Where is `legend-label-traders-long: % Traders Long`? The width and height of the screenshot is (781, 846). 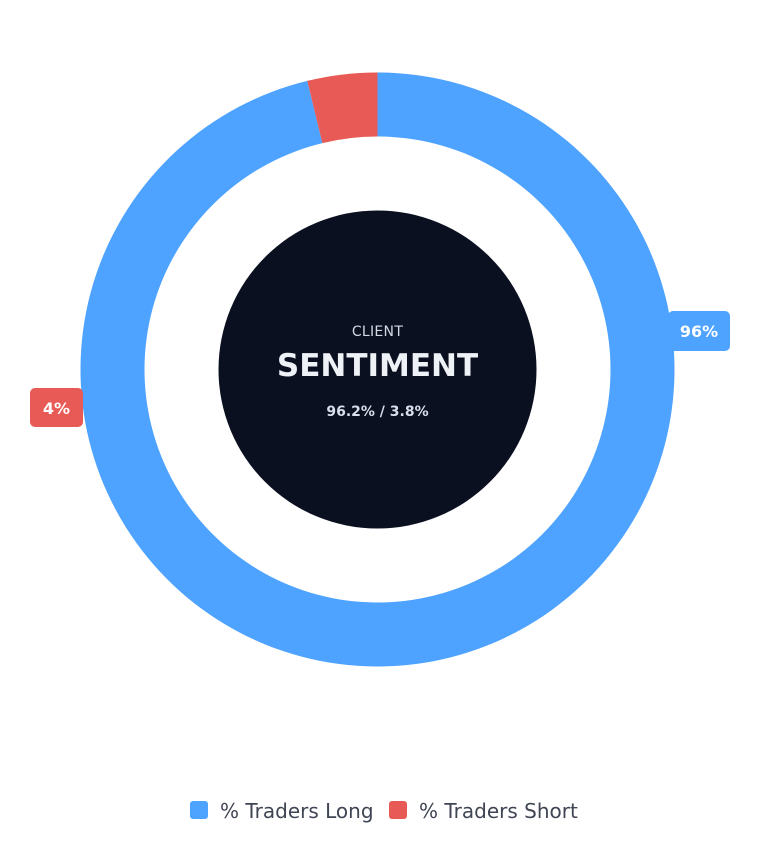 legend-label-traders-long: % Traders Long is located at coordinates (297, 811).